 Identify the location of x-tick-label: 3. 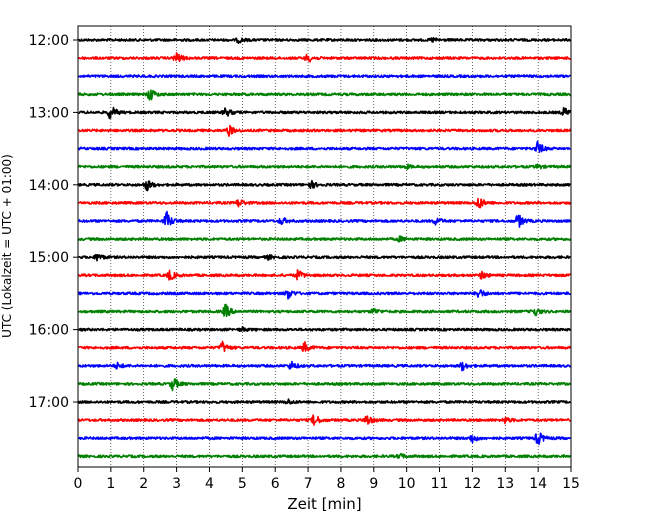
(176, 484).